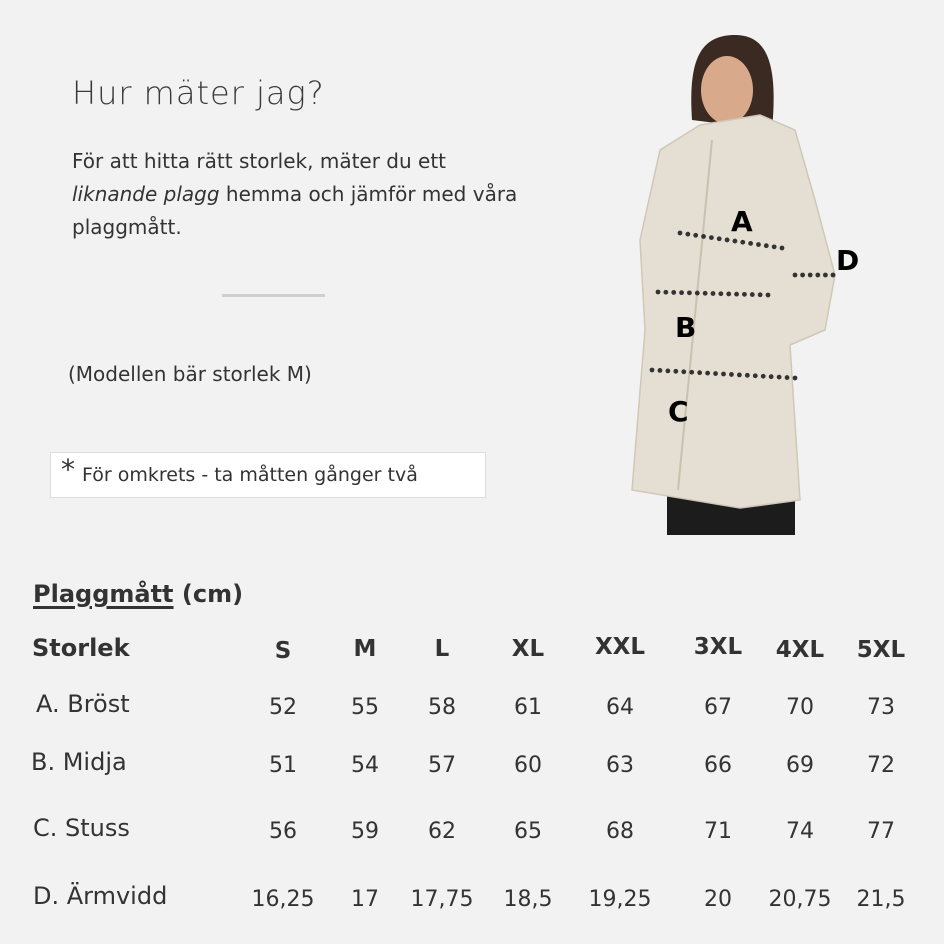 The image size is (944, 944). I want to click on size-col-4xl: 4XL, so click(800, 650).